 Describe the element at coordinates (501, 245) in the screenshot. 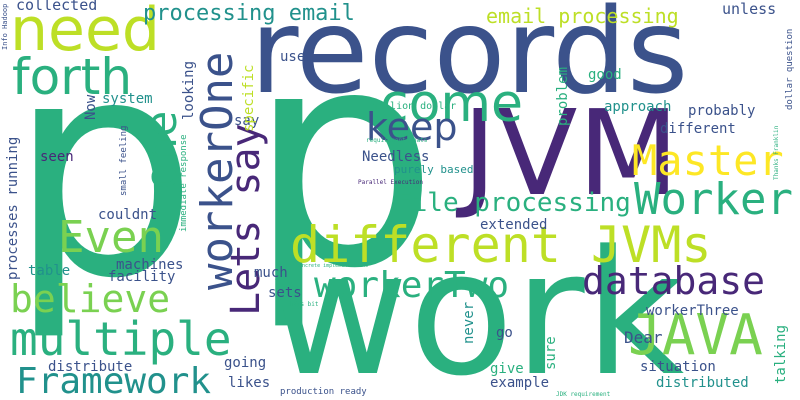

I see `word-different-jvms: different JVMs` at that location.